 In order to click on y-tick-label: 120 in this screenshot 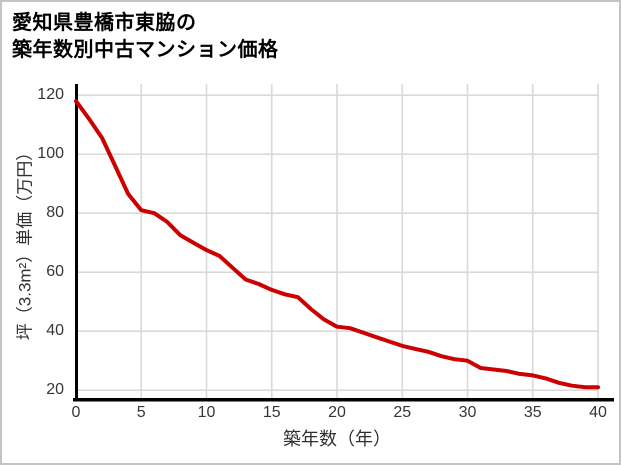, I will do `click(50, 95)`.